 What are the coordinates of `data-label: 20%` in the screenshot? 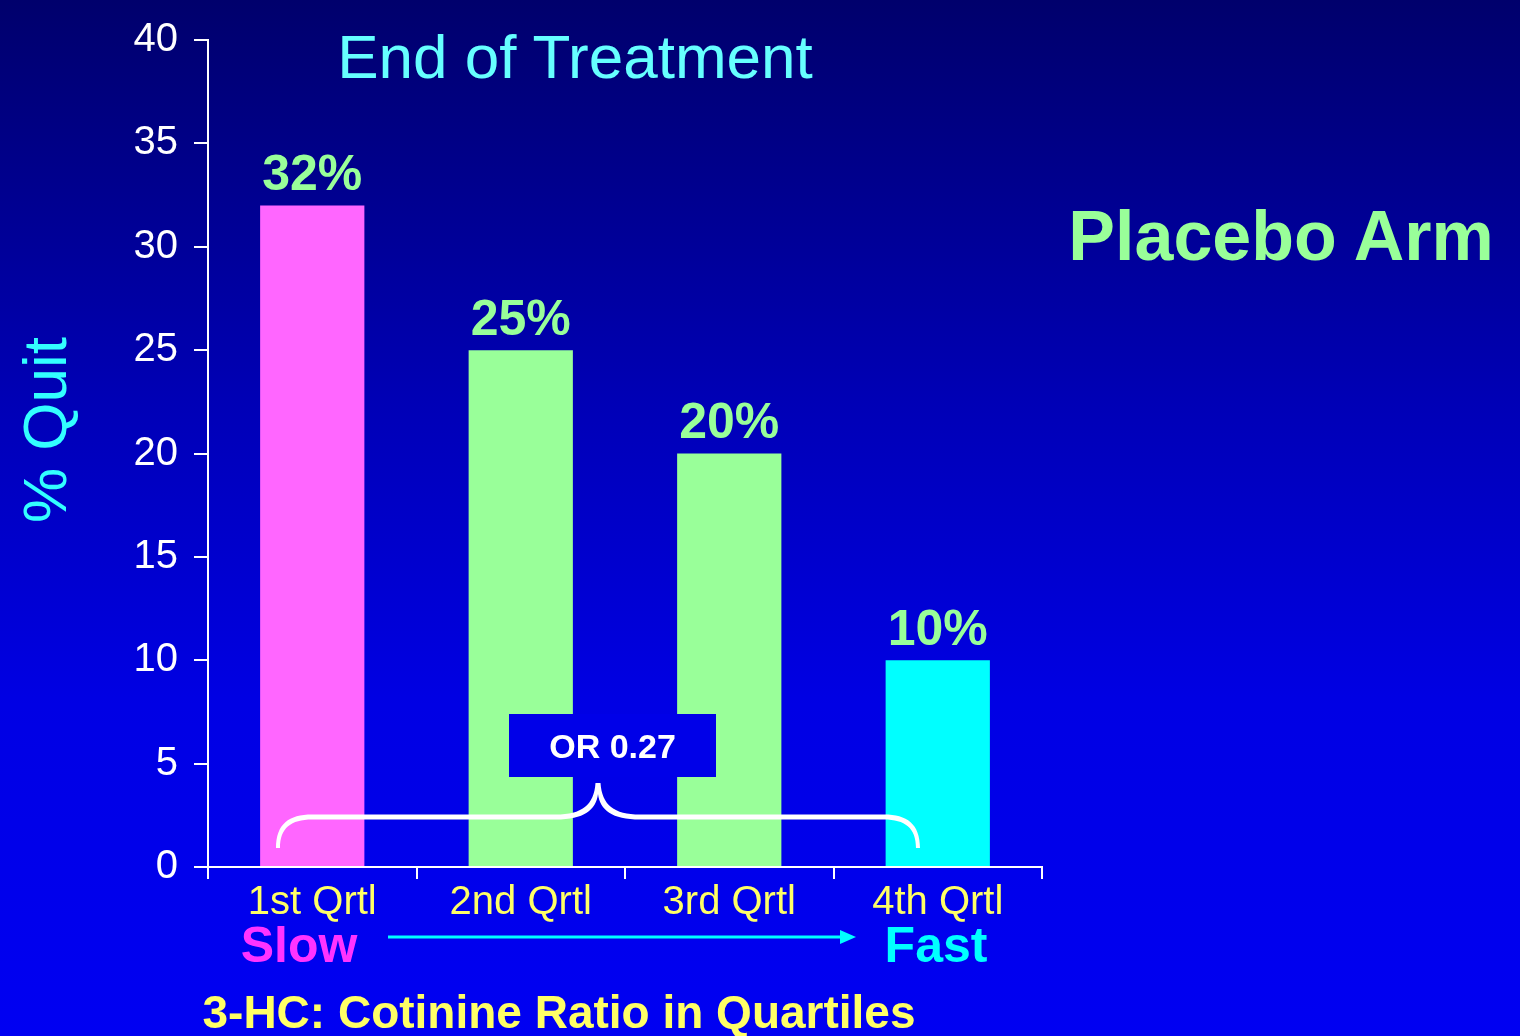 It's located at (729, 421).